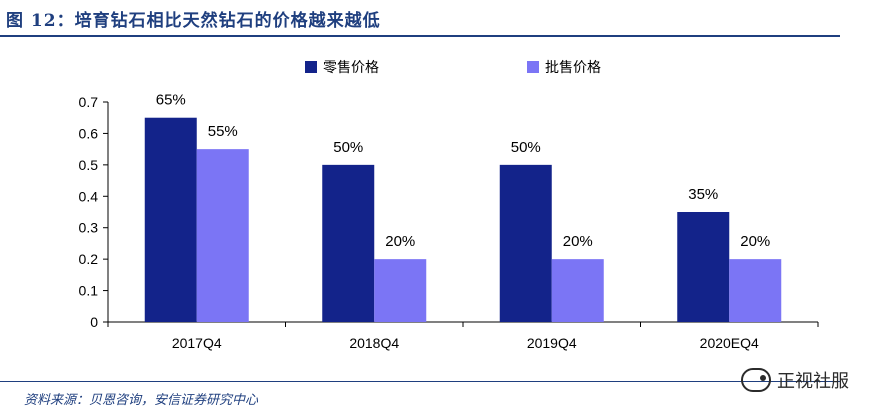 Image resolution: width=877 pixels, height=416 pixels. Describe the element at coordinates (89, 228) in the screenshot. I see `y-tick-label: 0.3` at that location.